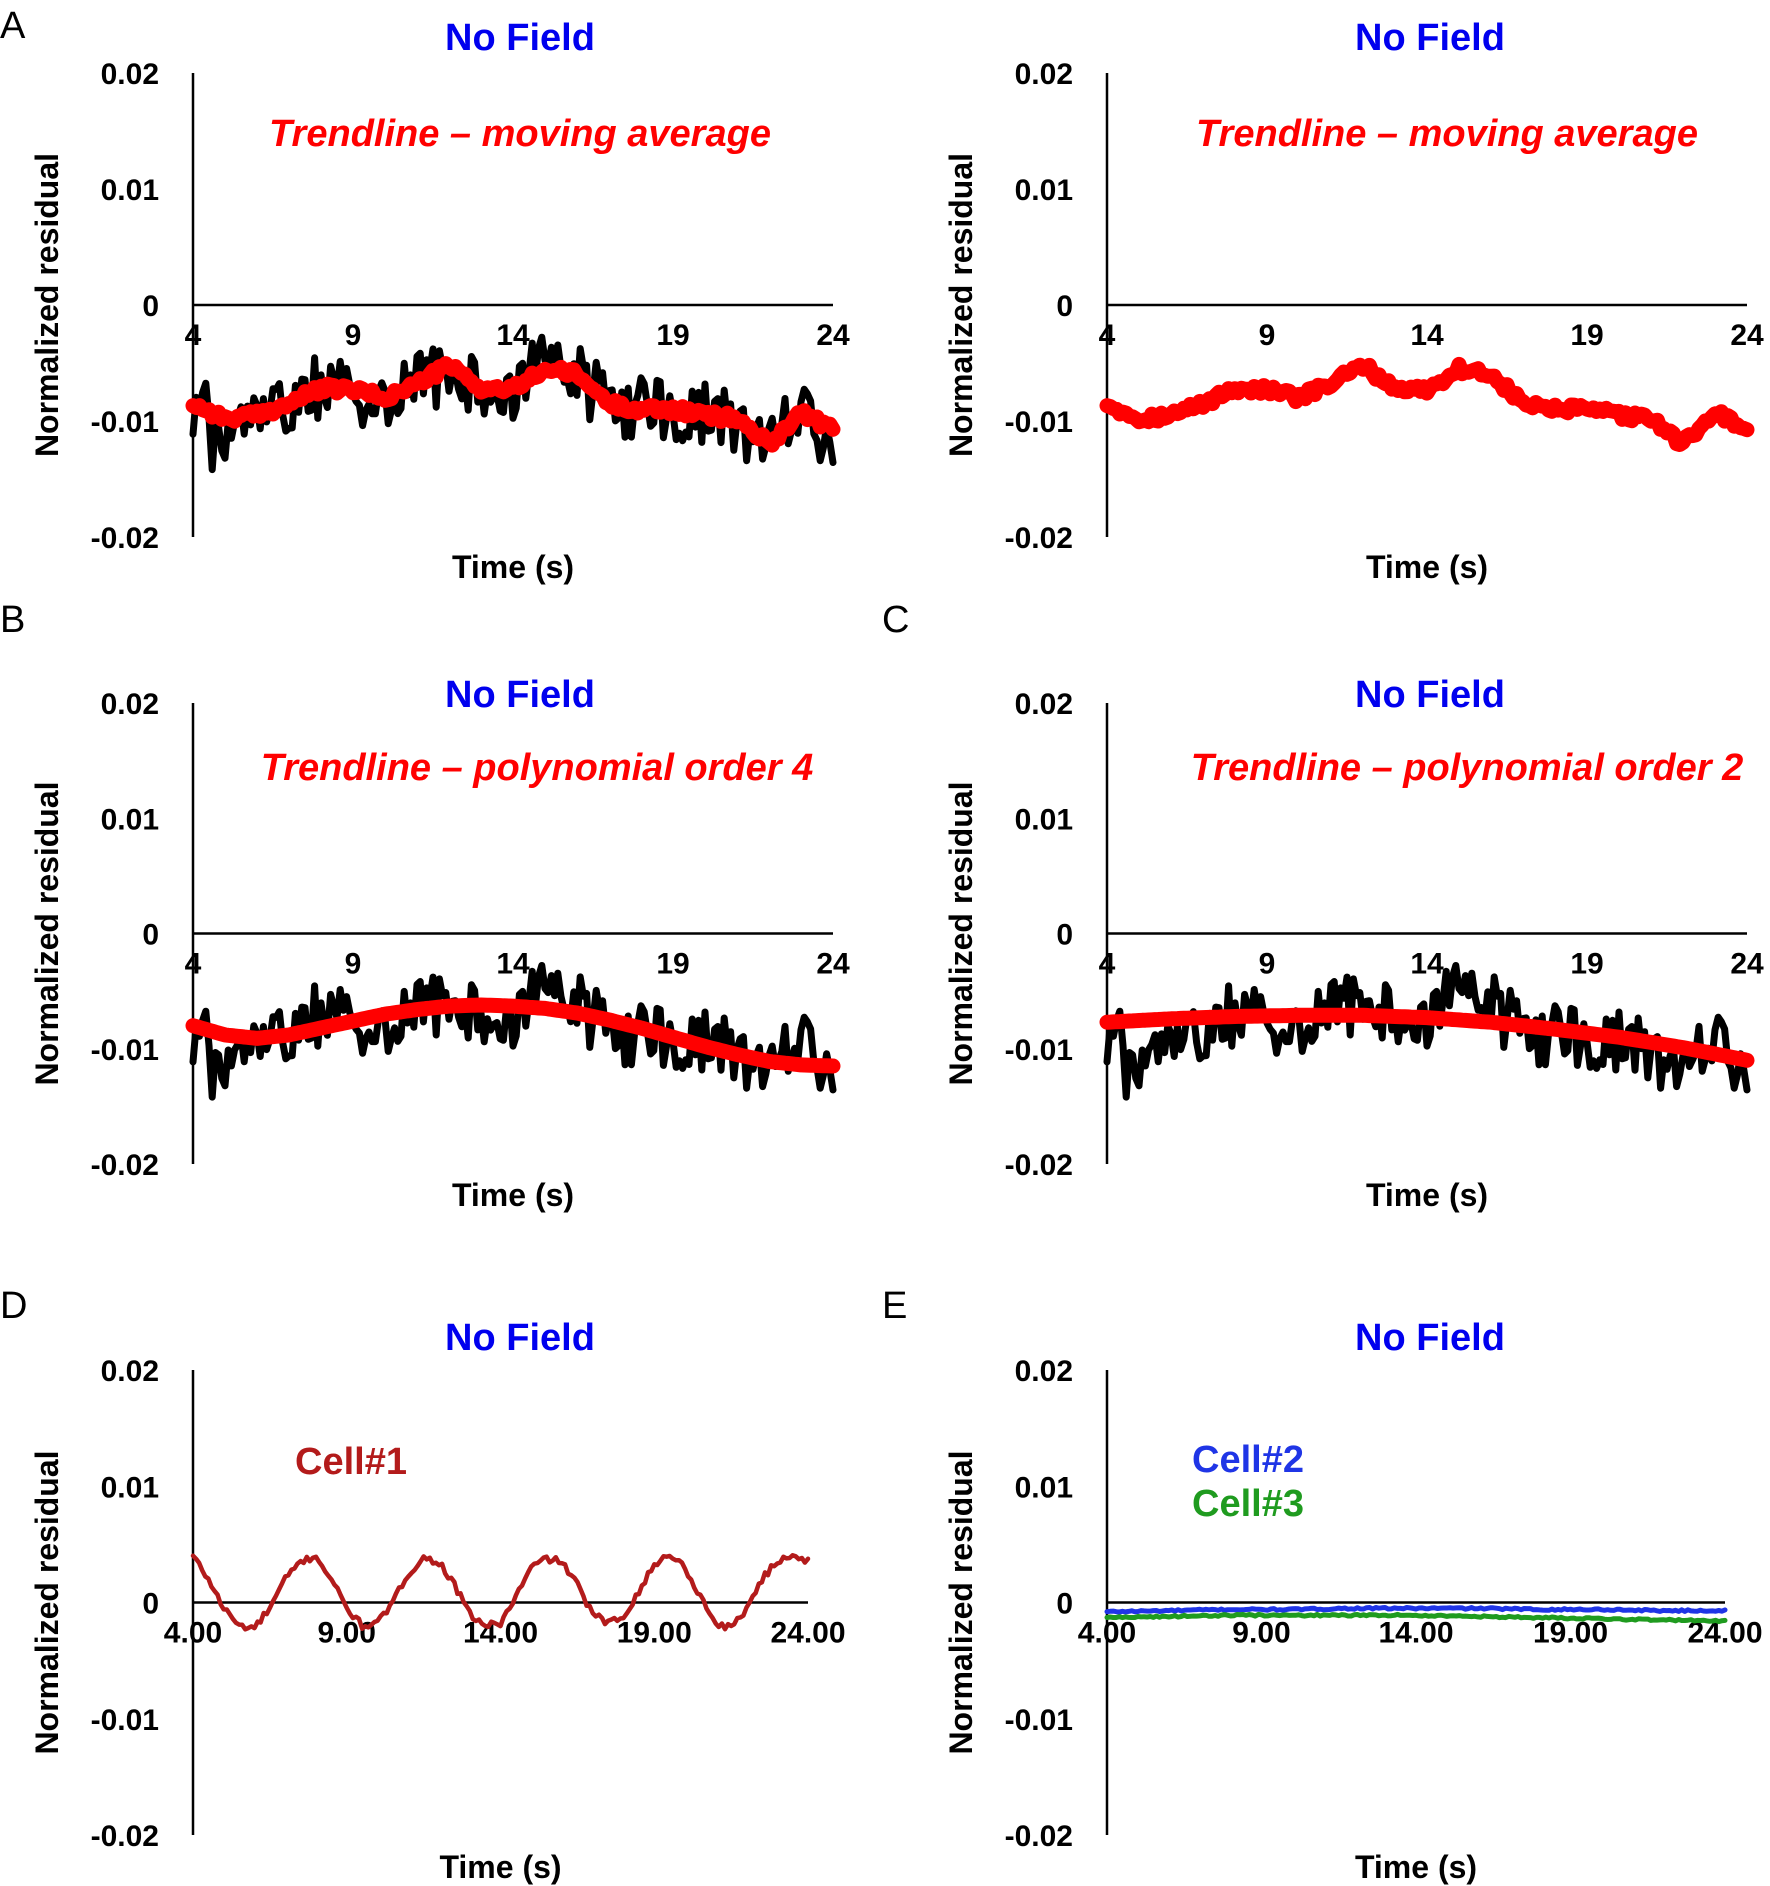  Describe the element at coordinates (1248, 1460) in the screenshot. I see `legend-entry: Cell#2` at that location.